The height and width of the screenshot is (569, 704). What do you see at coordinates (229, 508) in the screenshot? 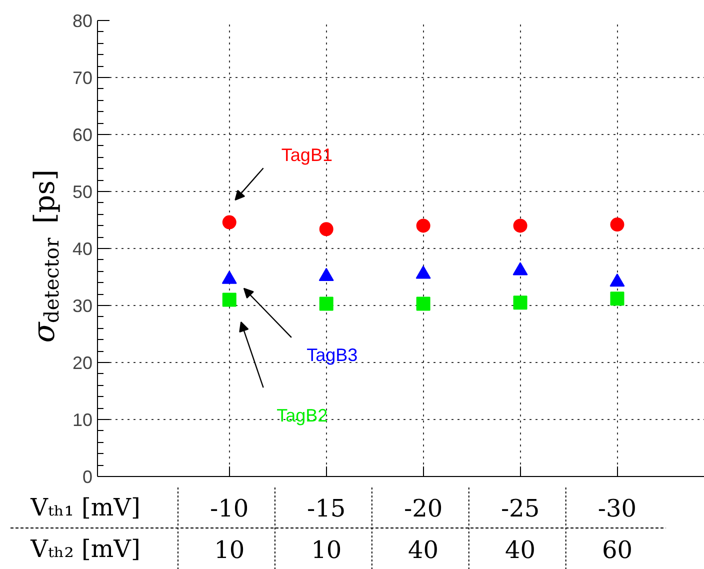
I see `x-tick-label: -10` at bounding box center [229, 508].